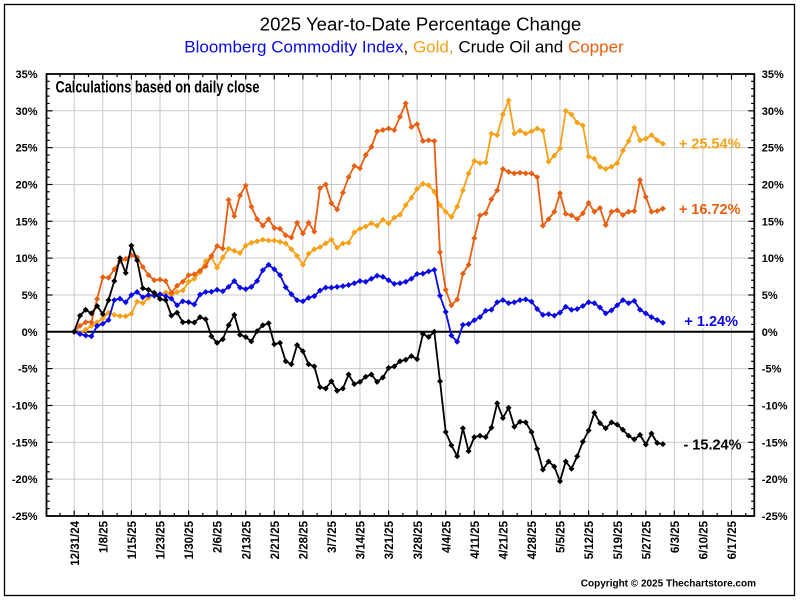 The image size is (800, 605). Describe the element at coordinates (668, 584) in the screenshot. I see `svg-text:Copyright © 2025 Thechartstore: Copyright © 2025 Thechartstore.com` at that location.